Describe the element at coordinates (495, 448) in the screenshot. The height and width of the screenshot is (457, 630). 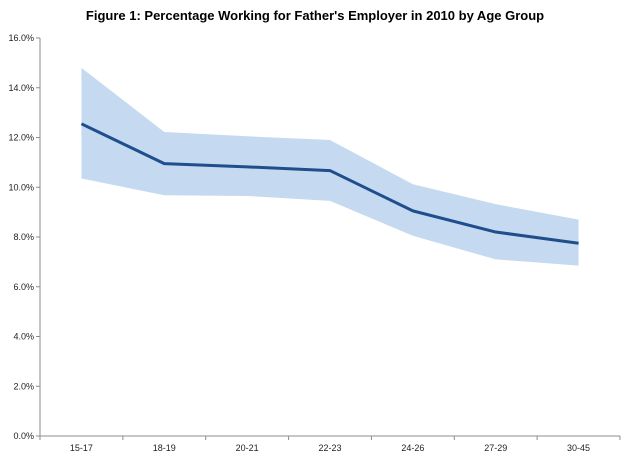
I see `x-tick-label: 27-29` at that location.